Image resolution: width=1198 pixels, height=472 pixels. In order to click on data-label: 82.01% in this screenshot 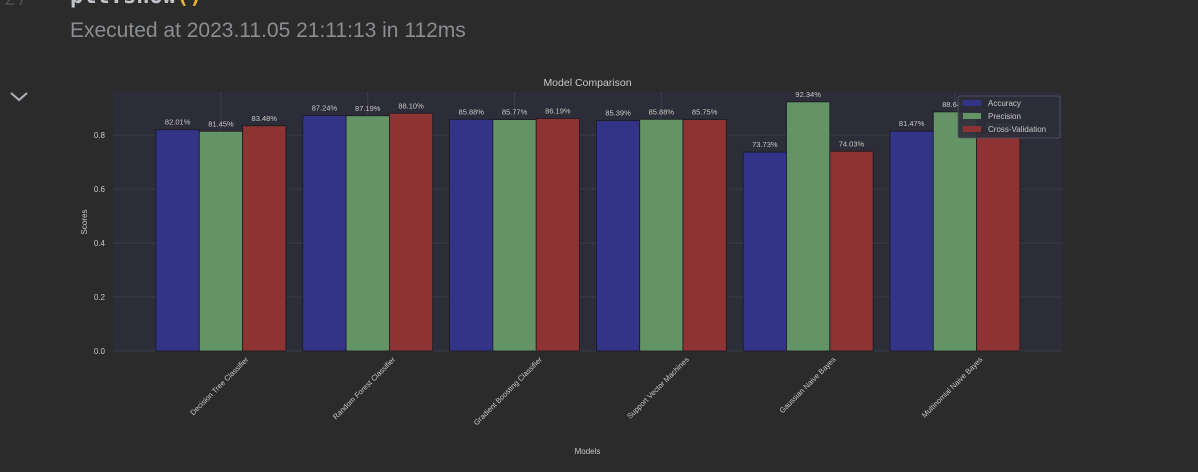, I will do `click(178, 122)`.